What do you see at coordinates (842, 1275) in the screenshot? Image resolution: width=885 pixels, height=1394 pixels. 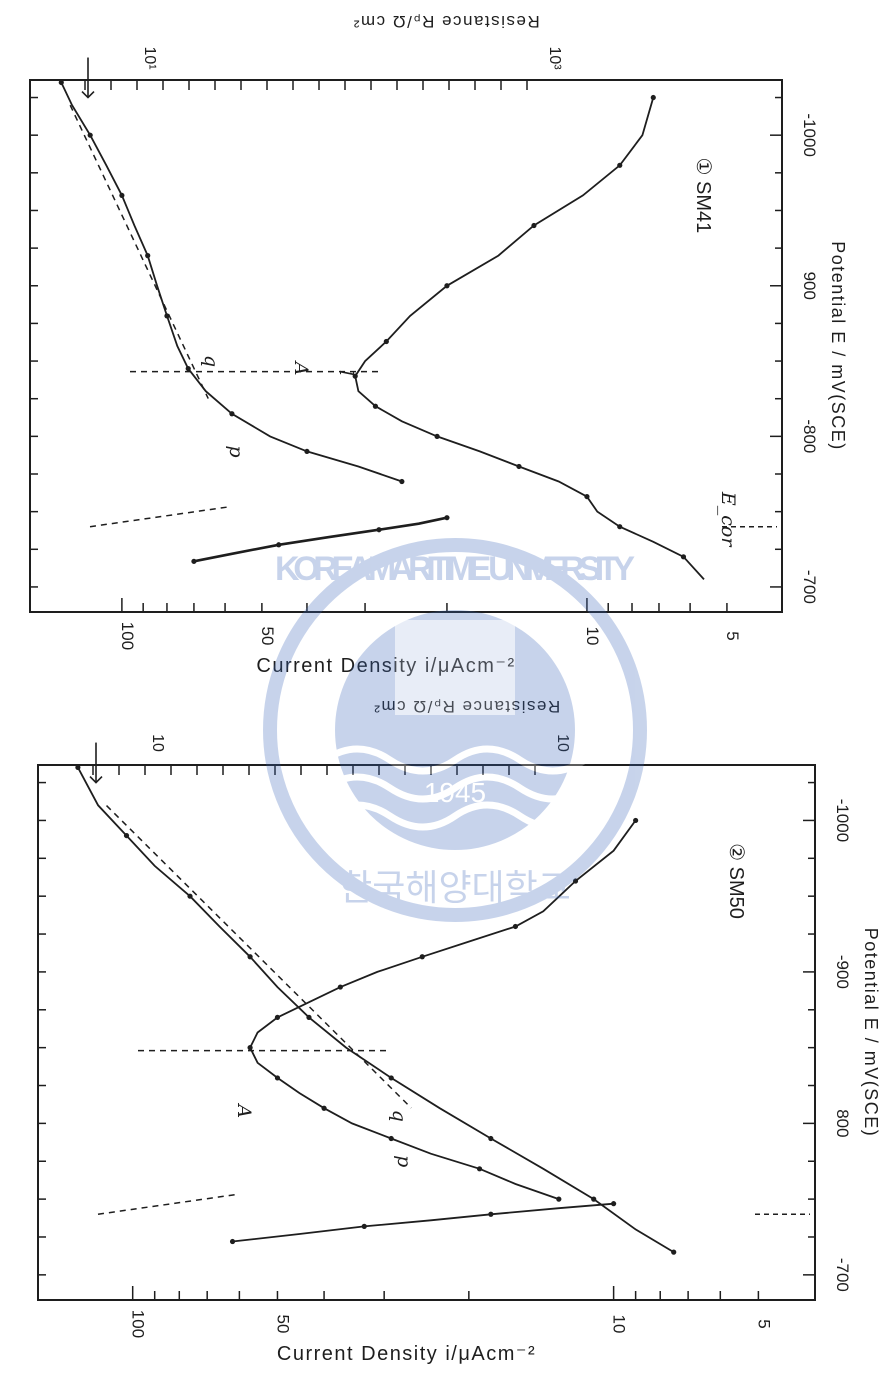 I see `potential-tick-label: -700` at bounding box center [842, 1275].